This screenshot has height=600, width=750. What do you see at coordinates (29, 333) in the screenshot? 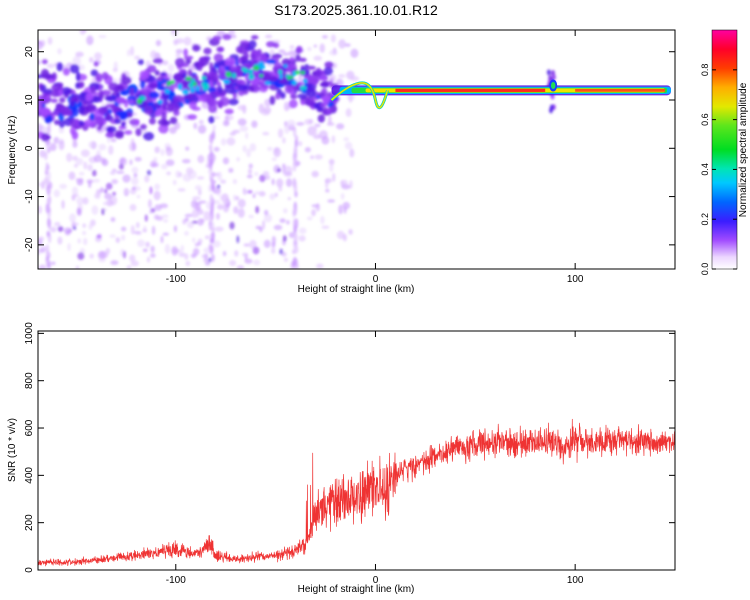
I see `snr-y-tick-label: 1000` at bounding box center [29, 333].